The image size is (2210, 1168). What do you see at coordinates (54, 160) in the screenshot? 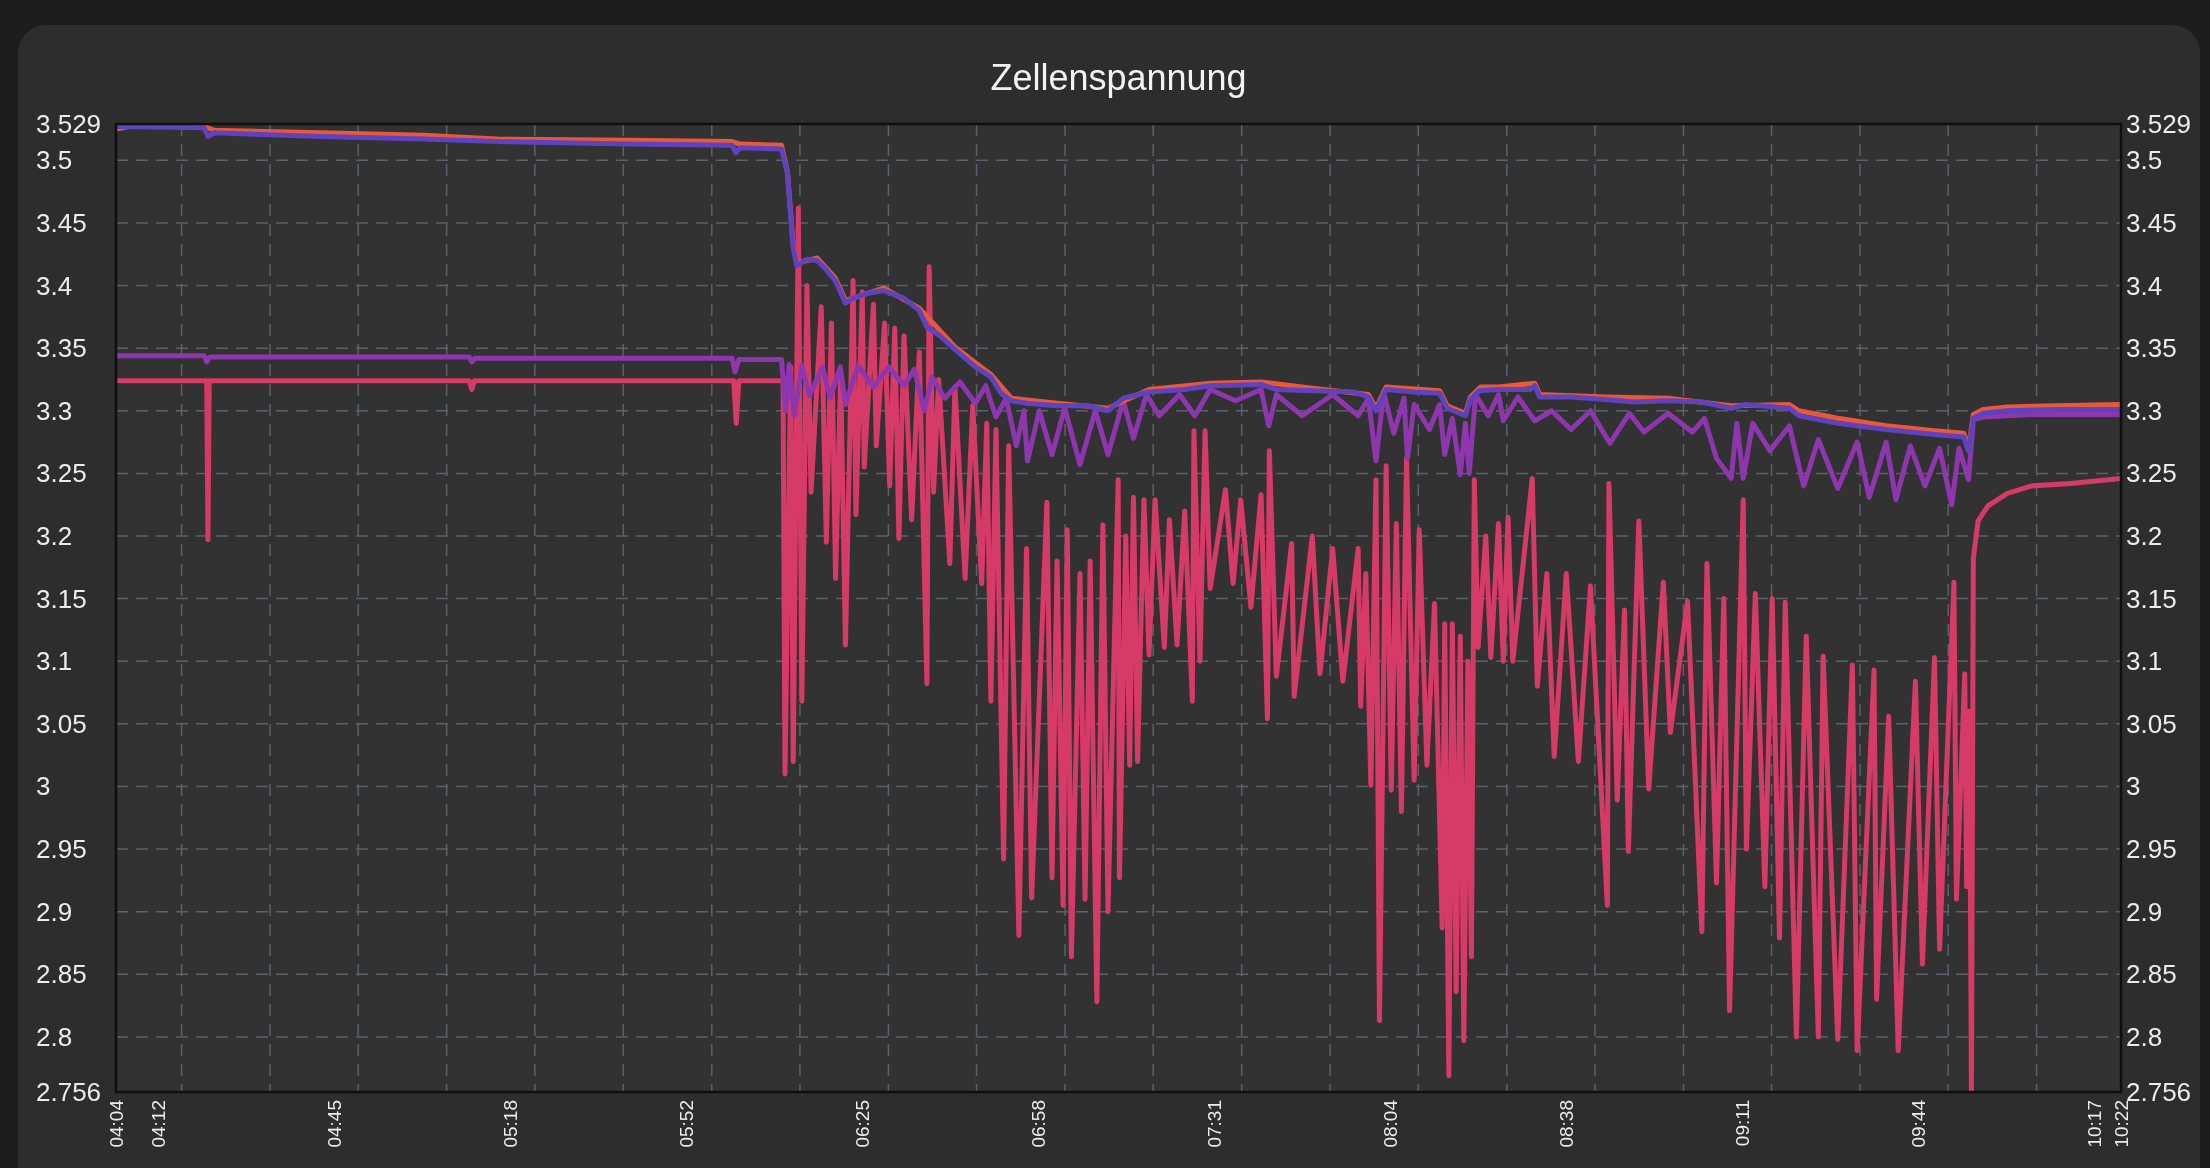
I see `y-tick-label: 3.5` at bounding box center [54, 160].